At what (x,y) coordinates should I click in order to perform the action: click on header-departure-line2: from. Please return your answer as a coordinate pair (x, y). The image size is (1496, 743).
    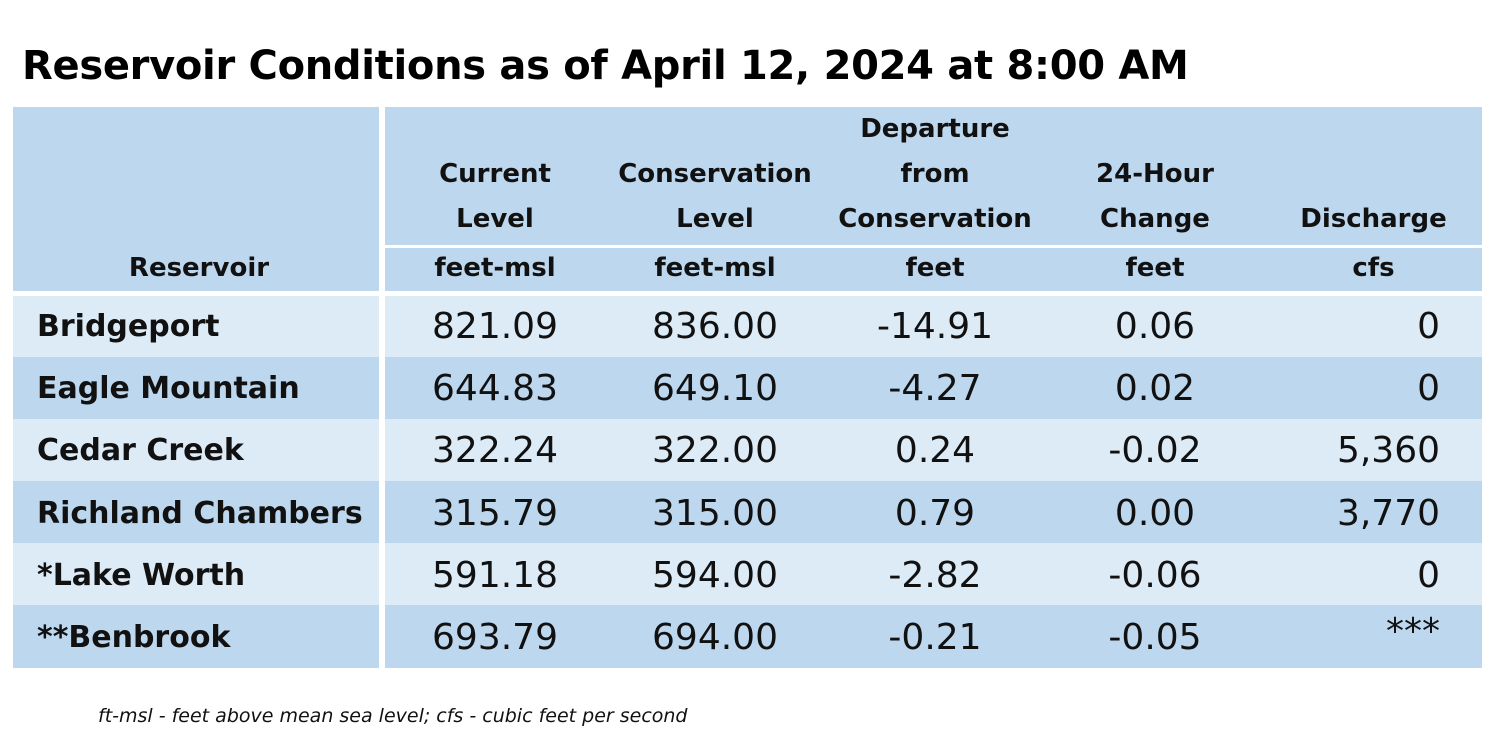
    Looking at the image, I should click on (935, 174).